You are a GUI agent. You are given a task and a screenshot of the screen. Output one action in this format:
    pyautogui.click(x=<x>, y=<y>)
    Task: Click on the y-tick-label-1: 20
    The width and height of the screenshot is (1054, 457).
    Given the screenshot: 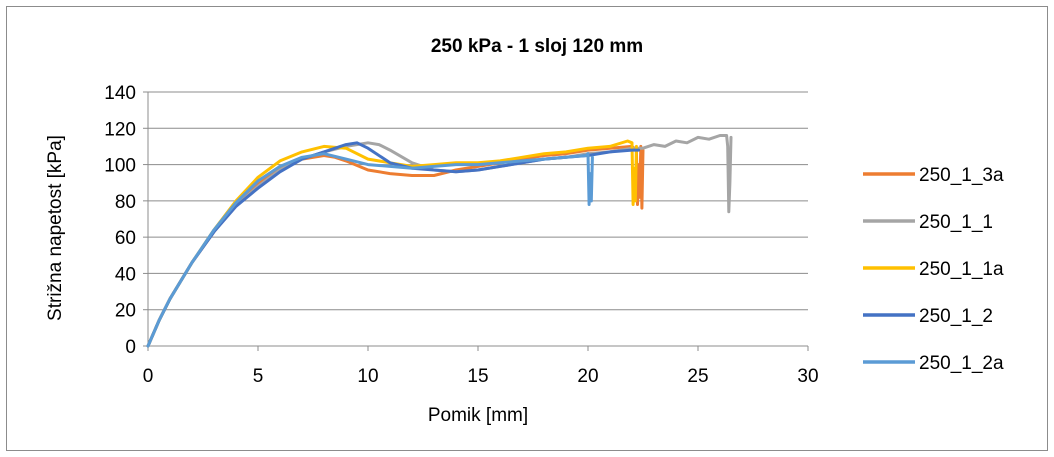 What is the action you would take?
    pyautogui.click(x=125, y=311)
    